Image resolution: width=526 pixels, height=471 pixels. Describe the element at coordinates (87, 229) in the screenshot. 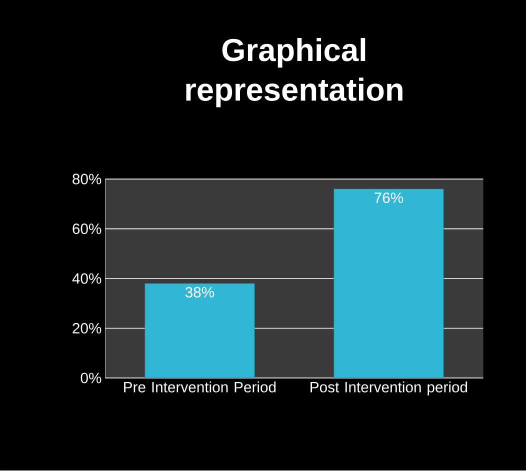

I see `y-tick-label: 60%` at that location.